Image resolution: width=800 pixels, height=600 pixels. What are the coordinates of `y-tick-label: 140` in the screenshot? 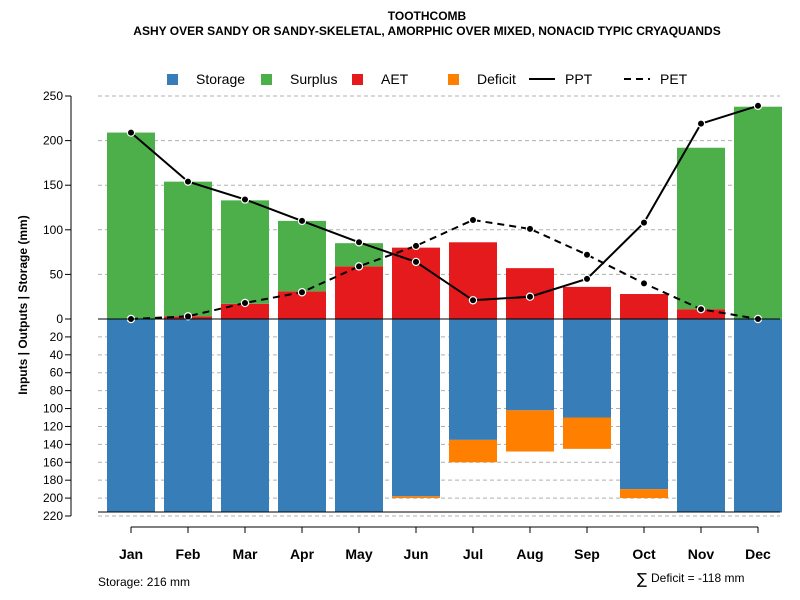 It's located at (53, 444).